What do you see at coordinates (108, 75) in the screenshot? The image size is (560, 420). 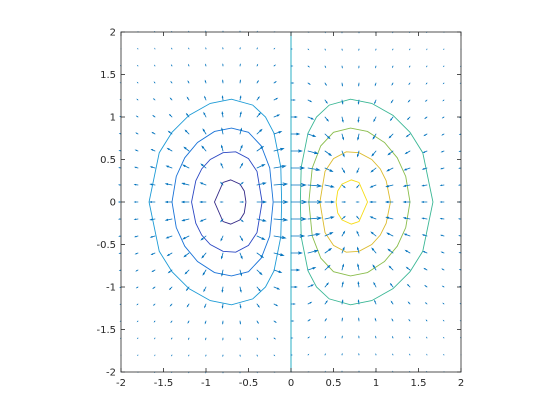 I see `y-tick-label: 1.5` at bounding box center [108, 75].